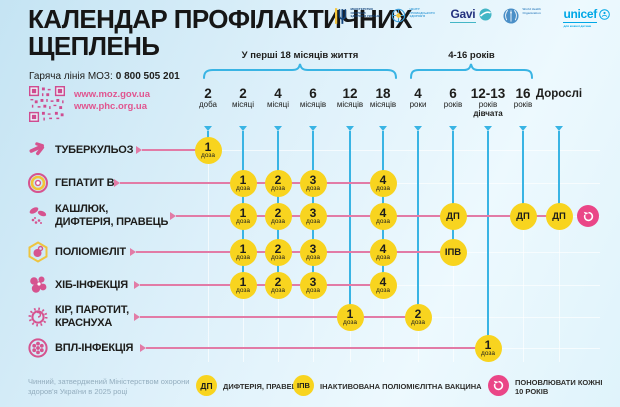 Image resolution: width=620 pixels, height=407 pixels. I want to click on column-age-number: 6, so click(313, 93).